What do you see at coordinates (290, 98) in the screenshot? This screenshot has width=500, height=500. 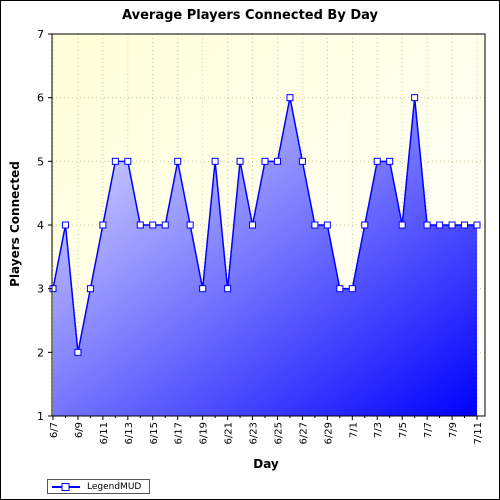 I see `data-point-6/26` at bounding box center [290, 98].